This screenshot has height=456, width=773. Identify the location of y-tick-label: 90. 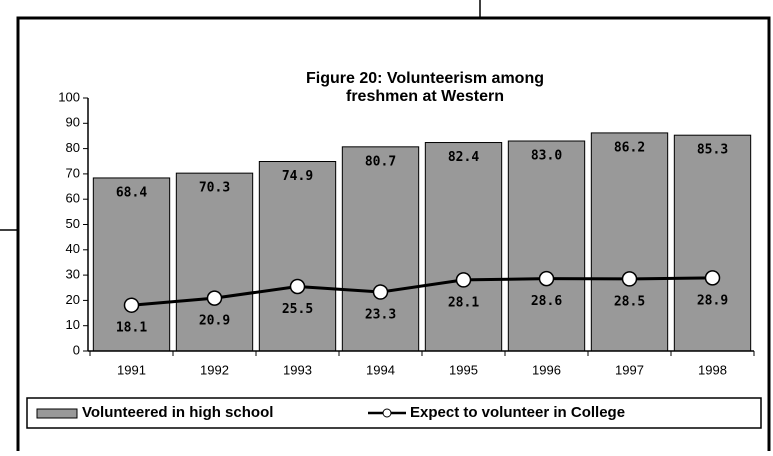
(73, 122).